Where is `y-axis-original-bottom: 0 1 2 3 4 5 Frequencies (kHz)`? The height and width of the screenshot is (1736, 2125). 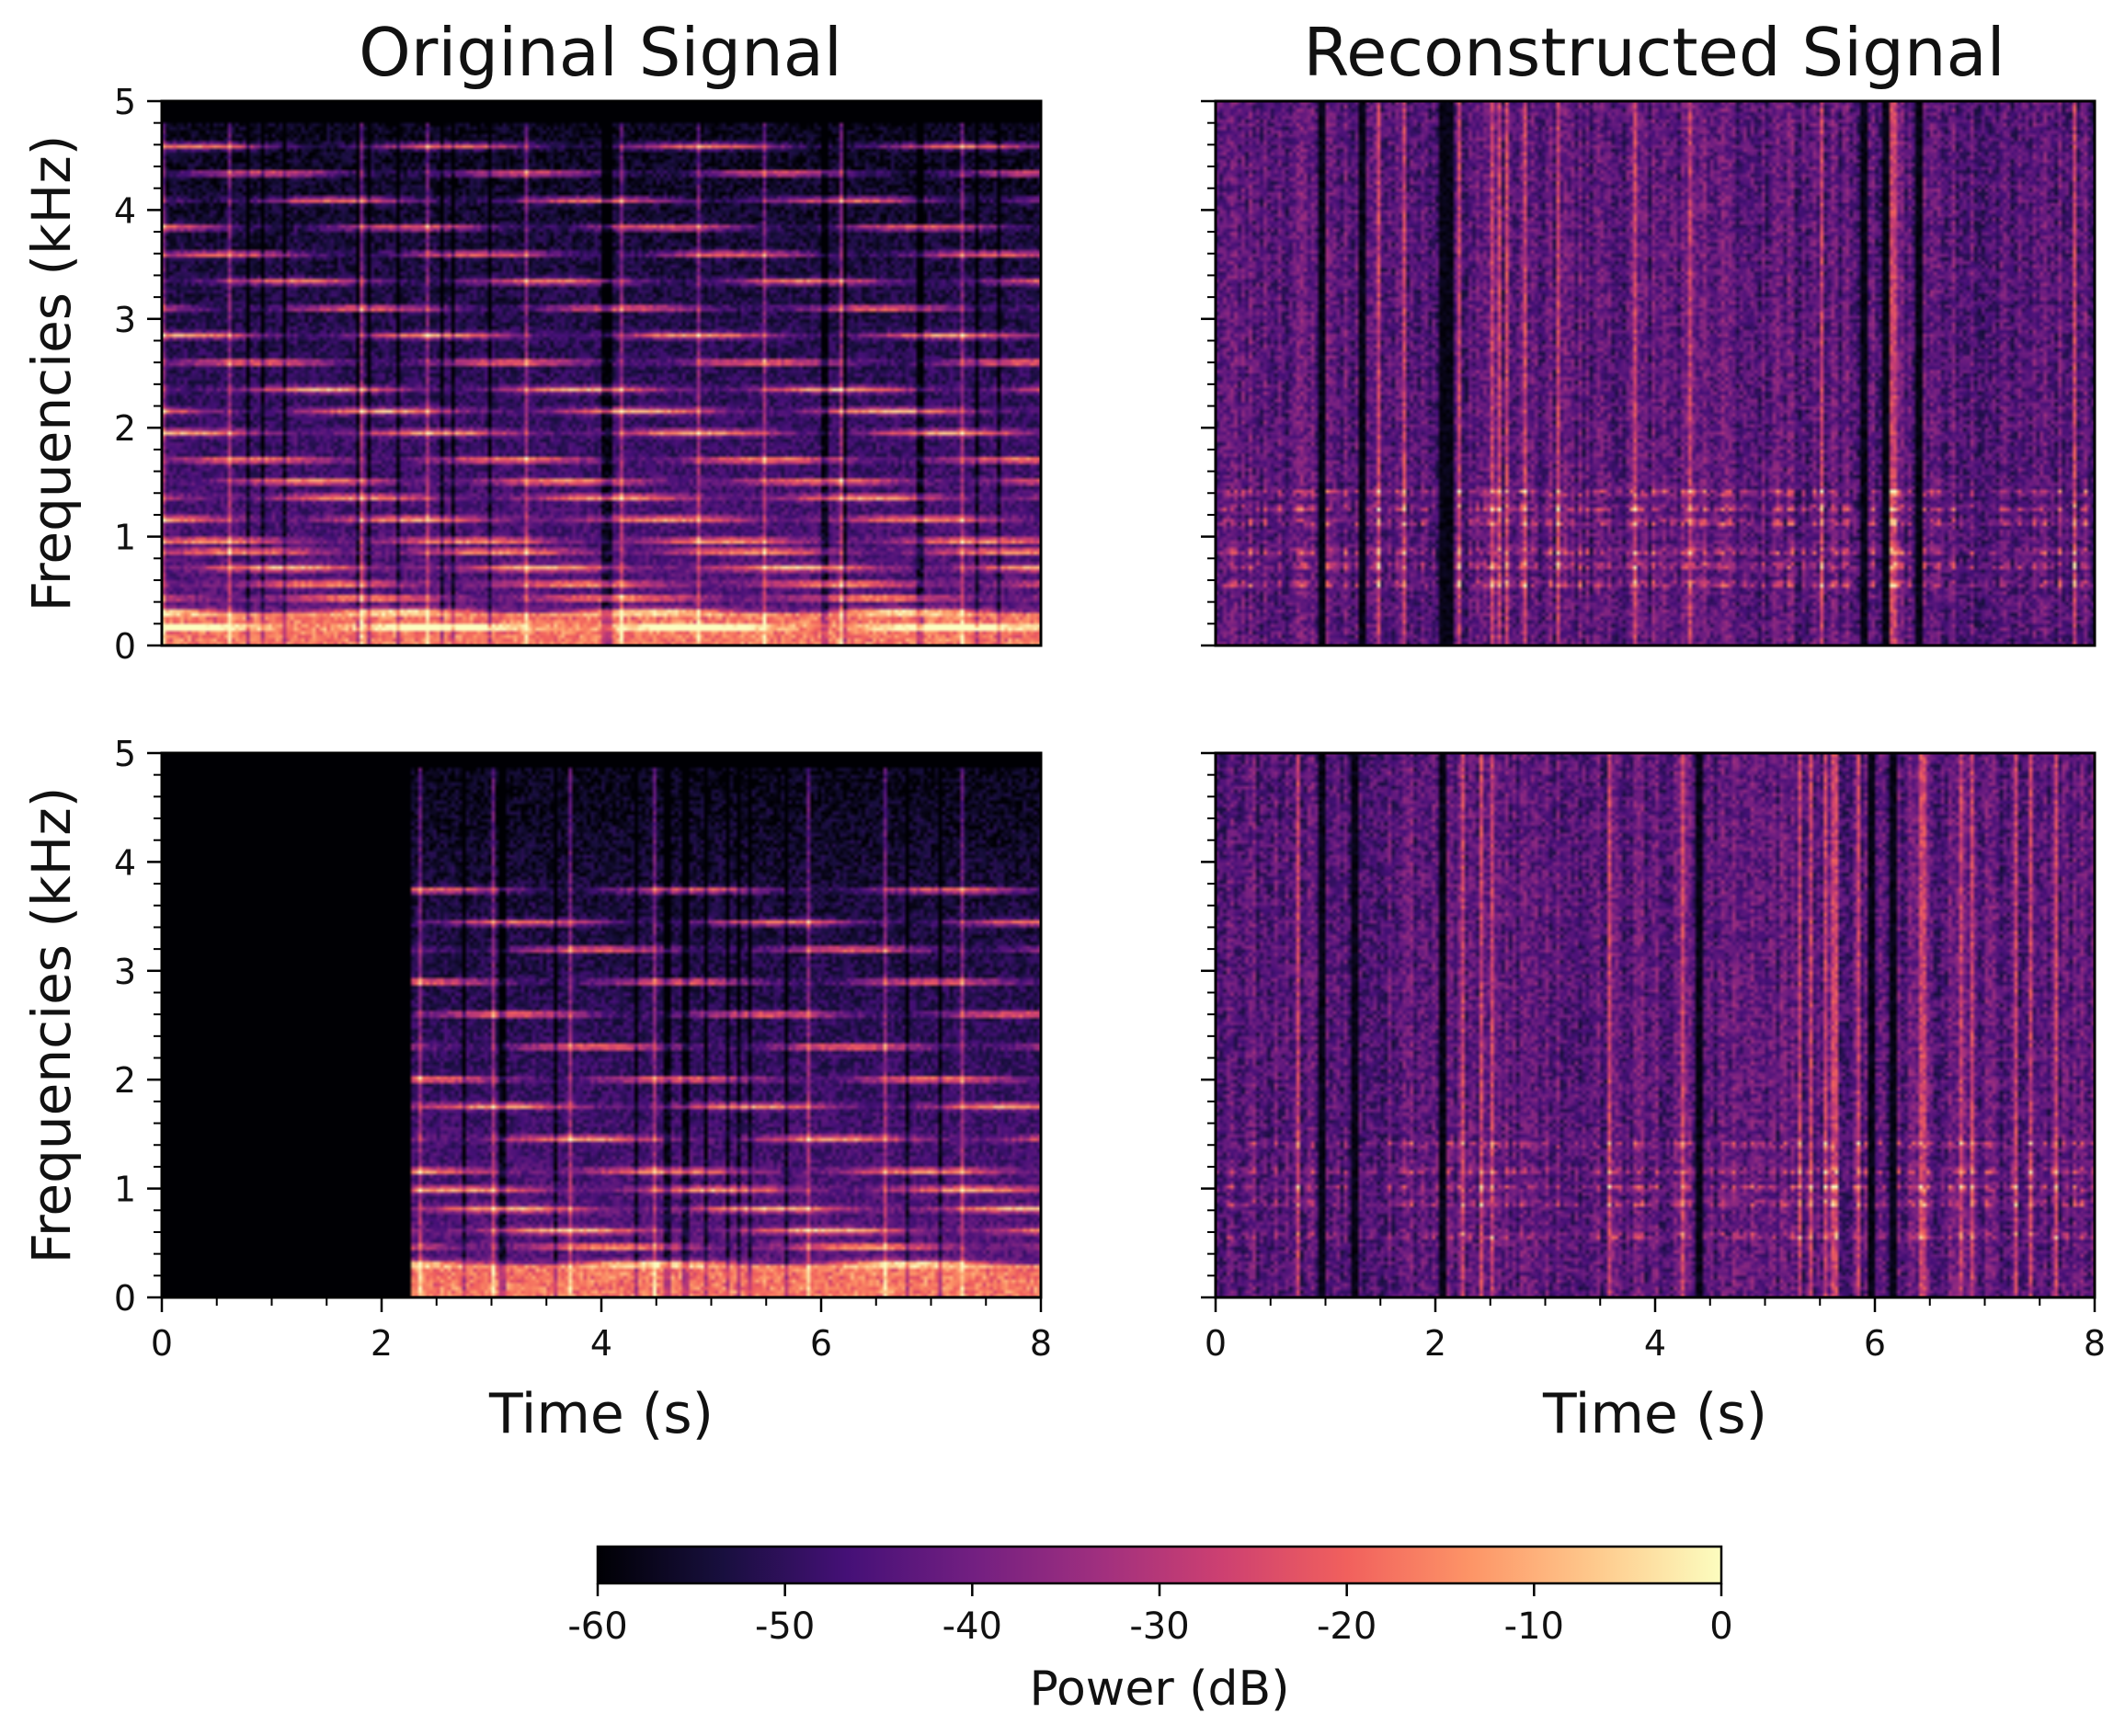 y-axis-original-bottom: 0 1 2 3 4 5 Frequencies (kHz) is located at coordinates (91, 1026).